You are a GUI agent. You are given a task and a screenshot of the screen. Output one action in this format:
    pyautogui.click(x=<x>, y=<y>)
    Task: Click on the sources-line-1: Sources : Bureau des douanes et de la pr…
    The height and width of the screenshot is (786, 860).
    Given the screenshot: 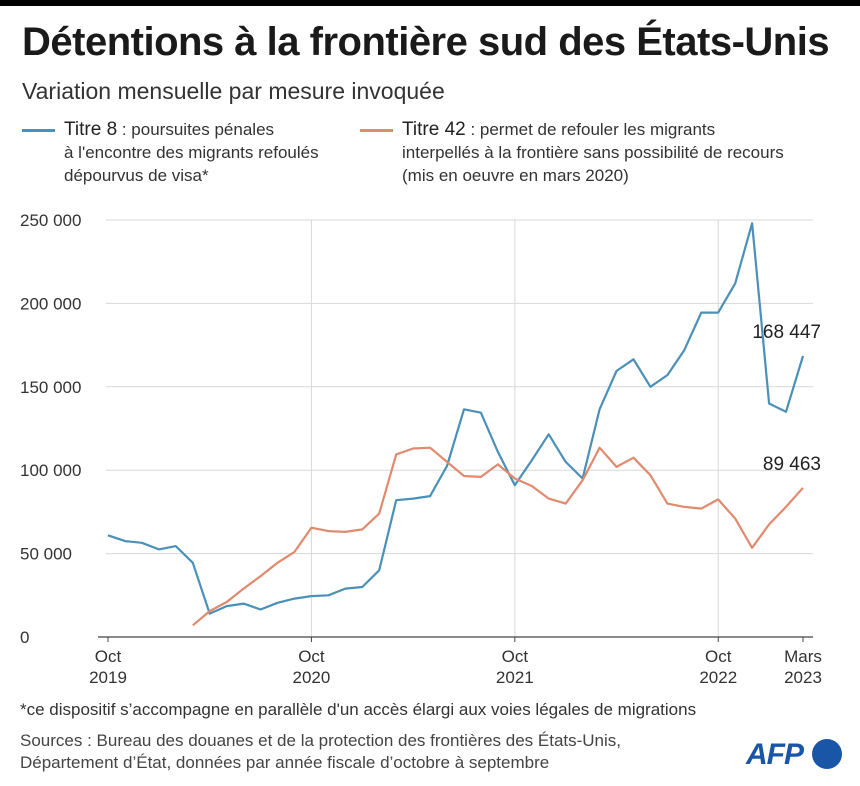 What is the action you would take?
    pyautogui.click(x=321, y=740)
    